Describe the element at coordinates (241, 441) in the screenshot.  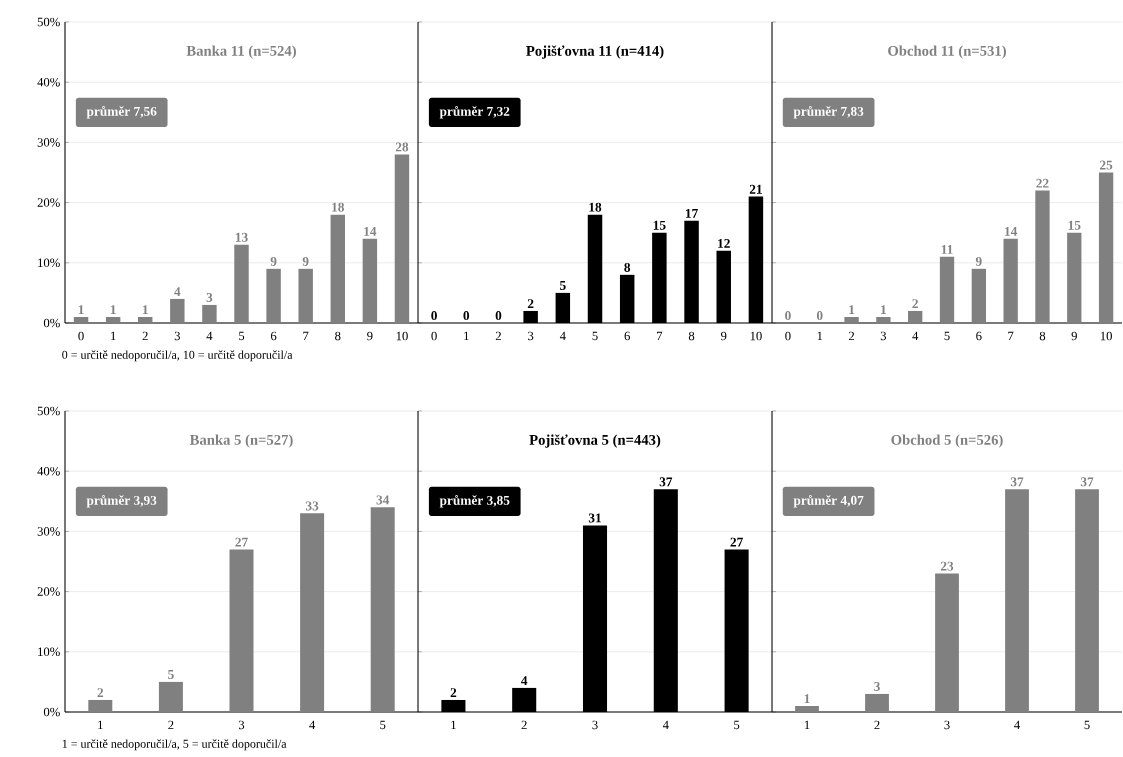
I see `text: Banka 5 (n=527)` at that location.